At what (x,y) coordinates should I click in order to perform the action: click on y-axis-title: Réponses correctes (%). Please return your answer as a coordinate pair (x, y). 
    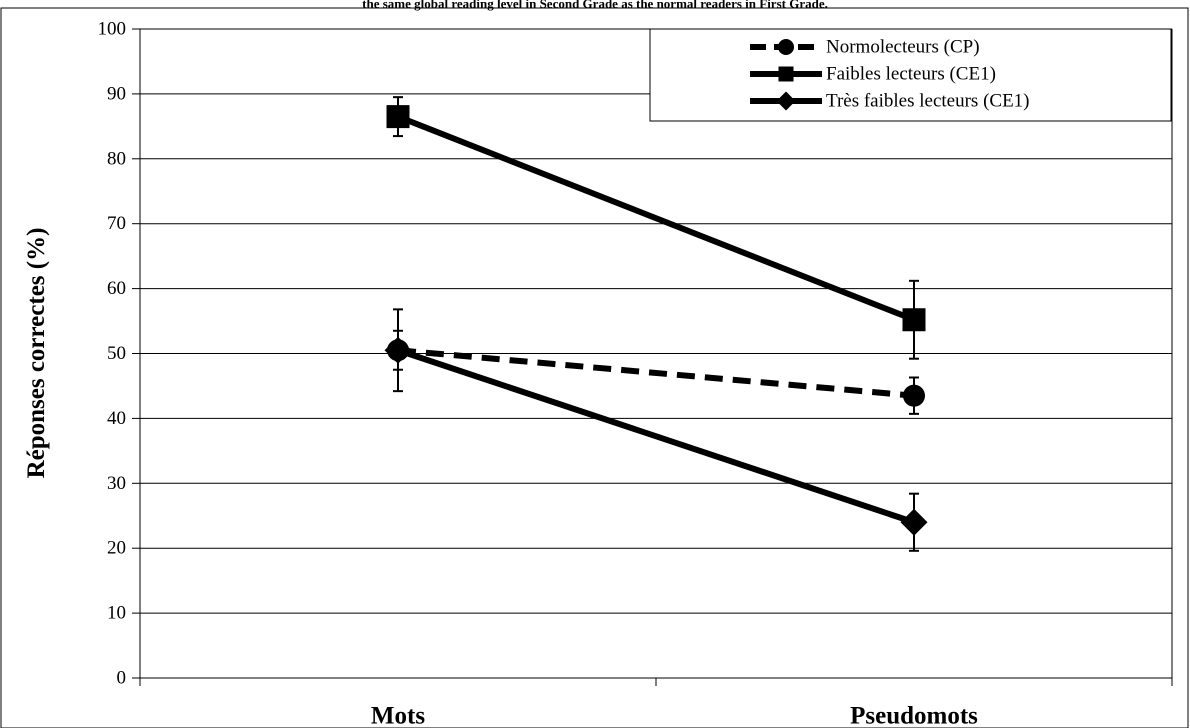
    Looking at the image, I should click on (36, 353).